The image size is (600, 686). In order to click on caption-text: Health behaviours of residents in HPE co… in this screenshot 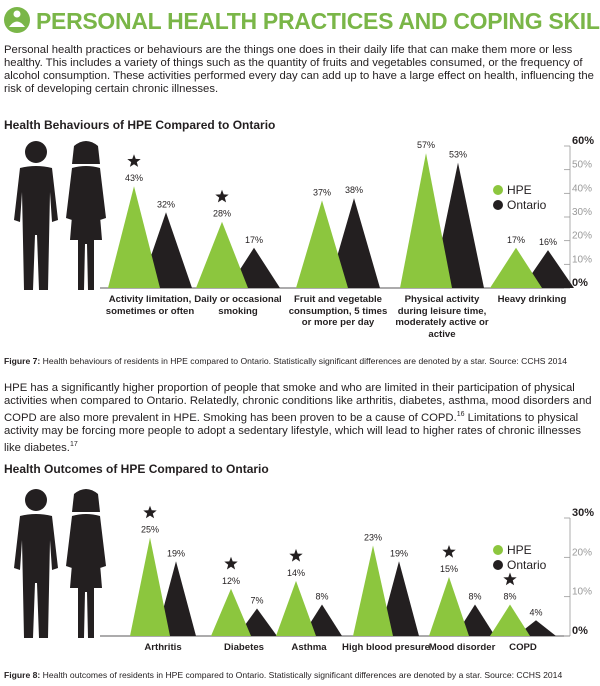, I will do `click(304, 361)`.